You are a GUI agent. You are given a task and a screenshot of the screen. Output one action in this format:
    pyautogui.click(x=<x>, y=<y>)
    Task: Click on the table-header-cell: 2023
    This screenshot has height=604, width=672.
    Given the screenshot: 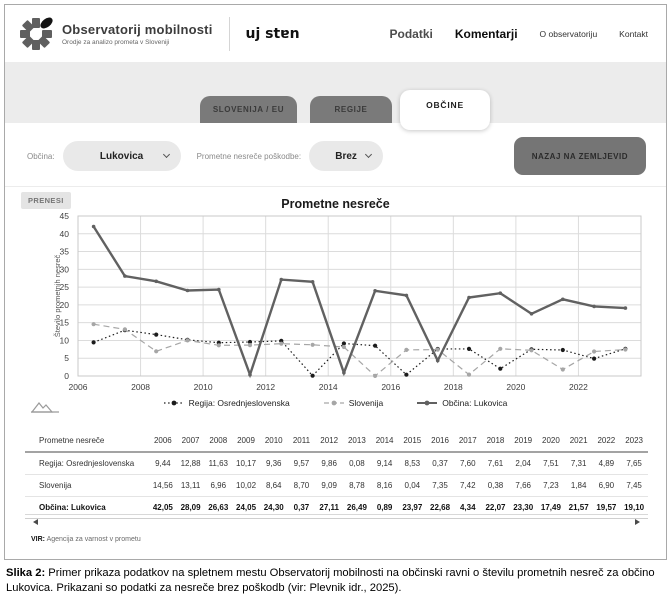 What is the action you would take?
    pyautogui.click(x=634, y=440)
    